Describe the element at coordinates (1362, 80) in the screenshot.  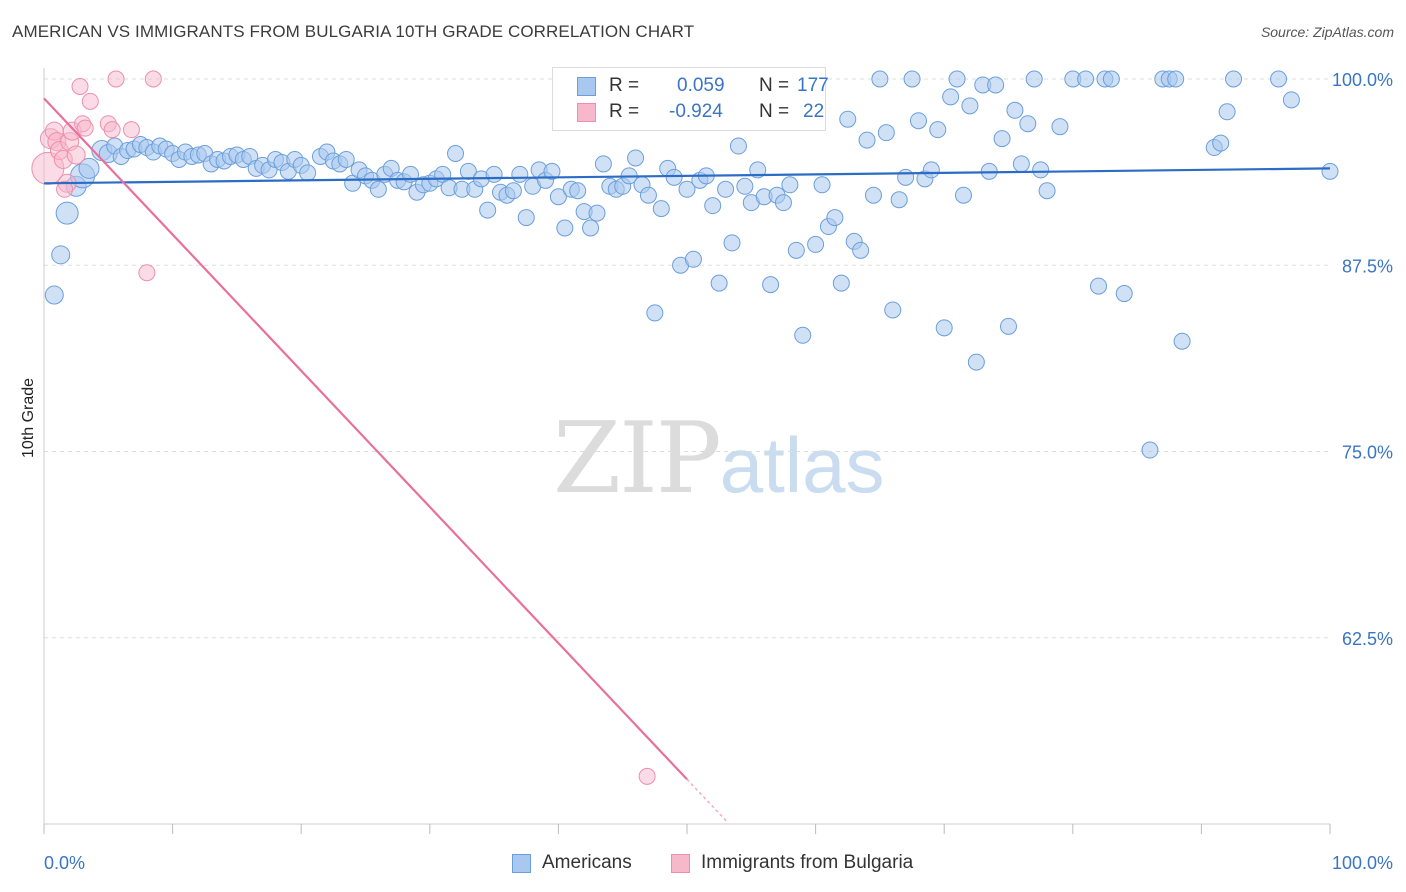
I see `y-tick-label: 100.0%` at that location.